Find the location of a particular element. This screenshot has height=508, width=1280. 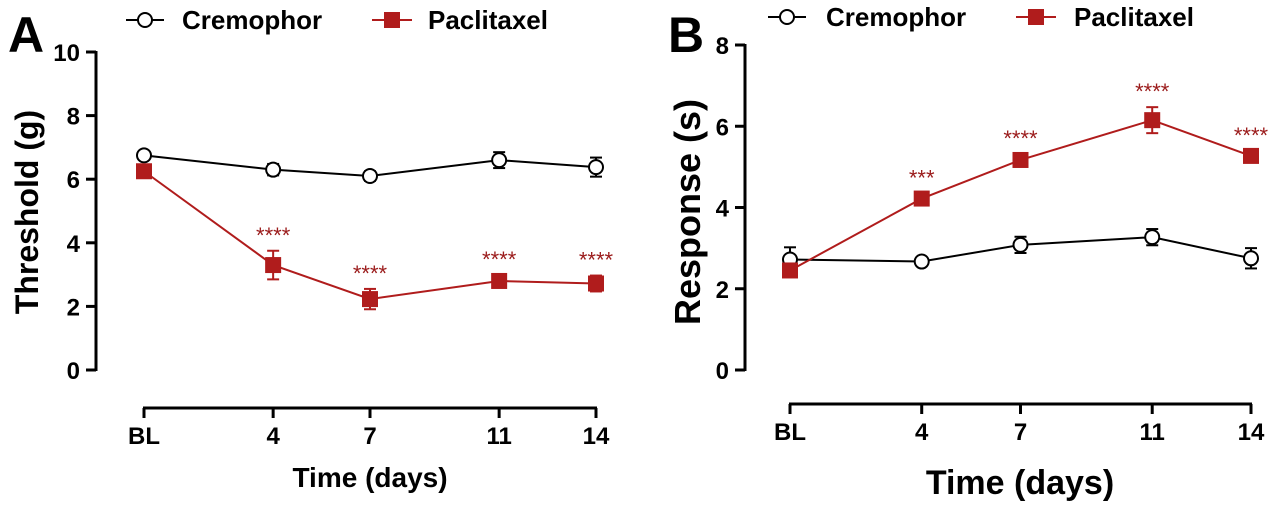

panel-letter-a: A is located at coordinates (26, 35).